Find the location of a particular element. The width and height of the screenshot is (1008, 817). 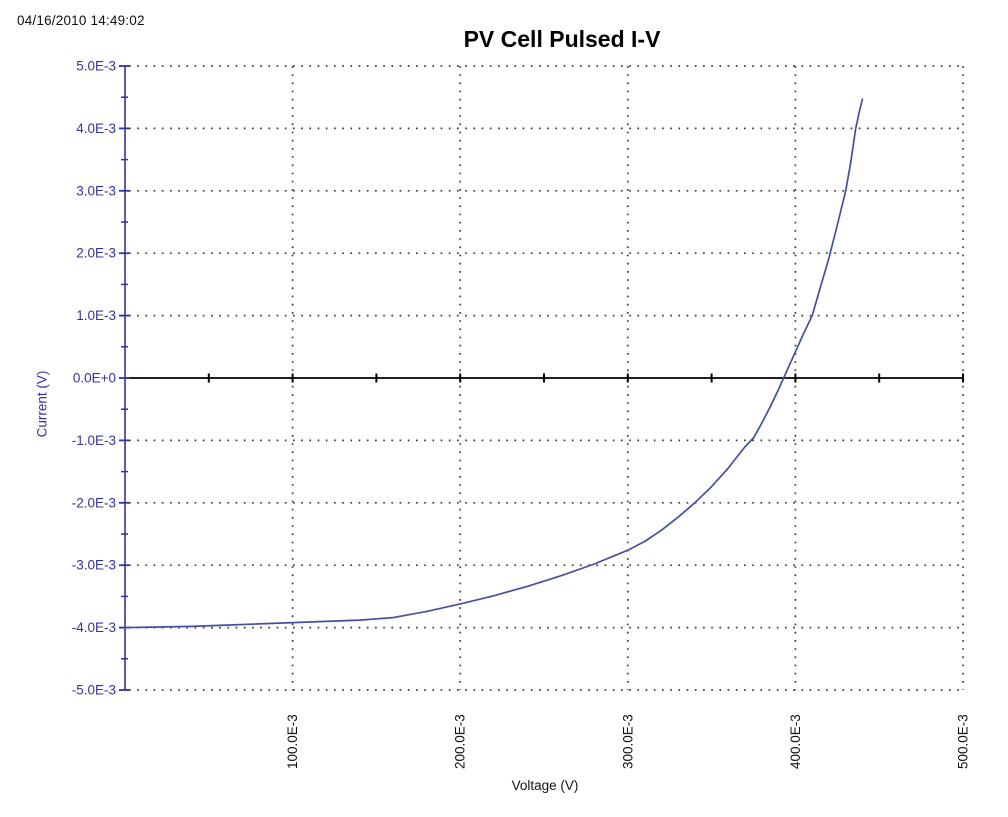

x-tick-label: 100.0E-3 is located at coordinates (292, 741).